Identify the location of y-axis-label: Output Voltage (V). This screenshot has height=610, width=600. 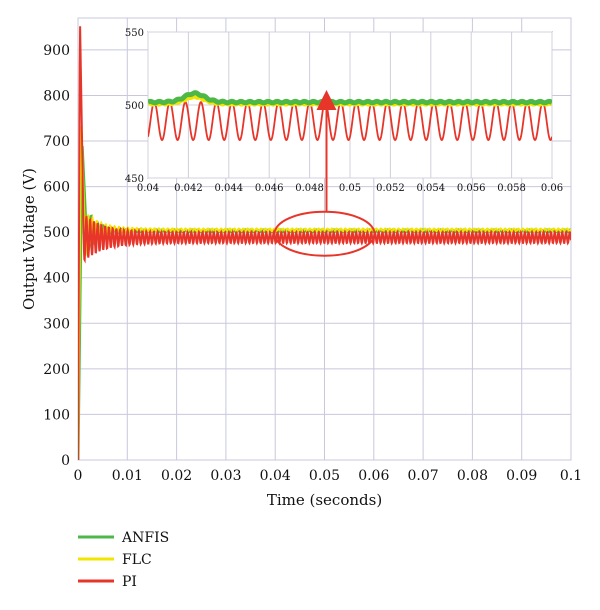
(29, 239).